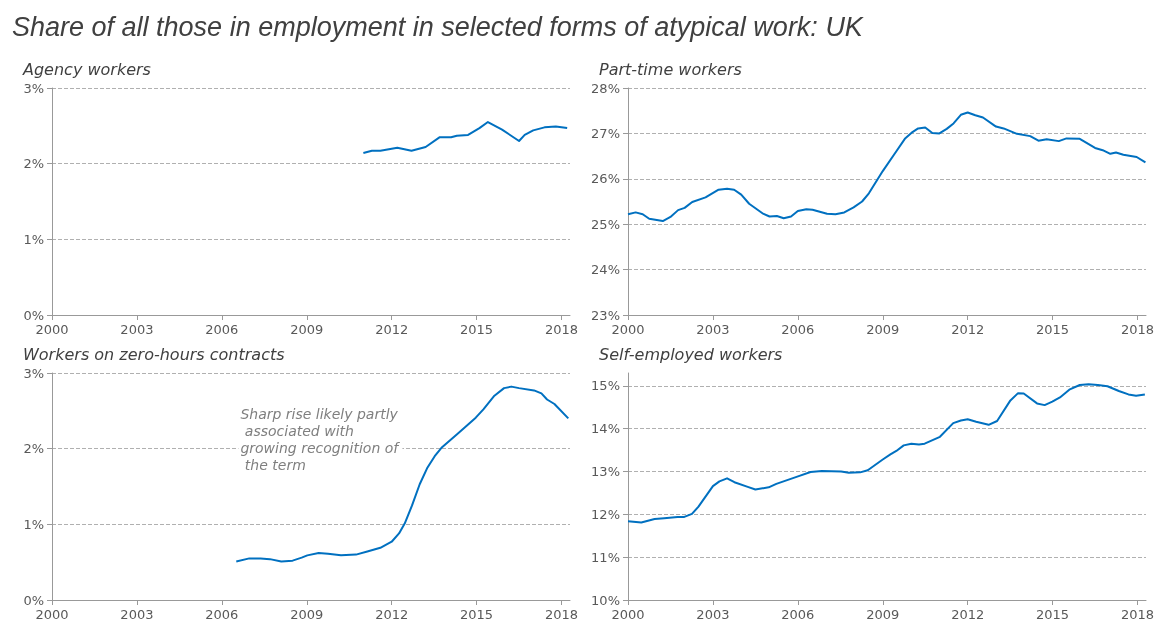 This screenshot has height=633, width=1168. I want to click on y-tick-label: 14%, so click(605, 429).